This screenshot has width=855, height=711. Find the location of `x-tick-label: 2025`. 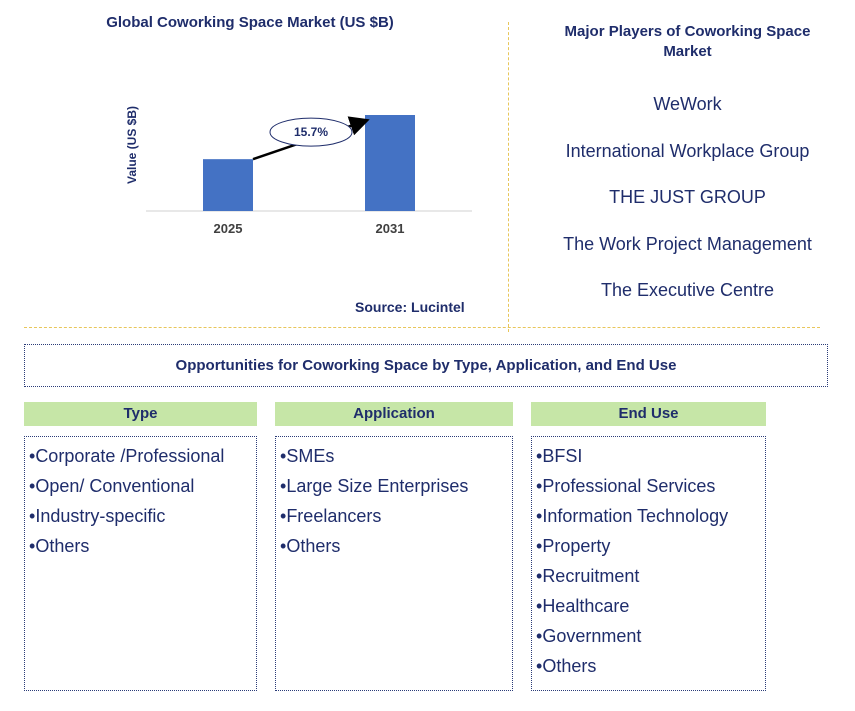

x-tick-label: 2025 is located at coordinates (228, 228).